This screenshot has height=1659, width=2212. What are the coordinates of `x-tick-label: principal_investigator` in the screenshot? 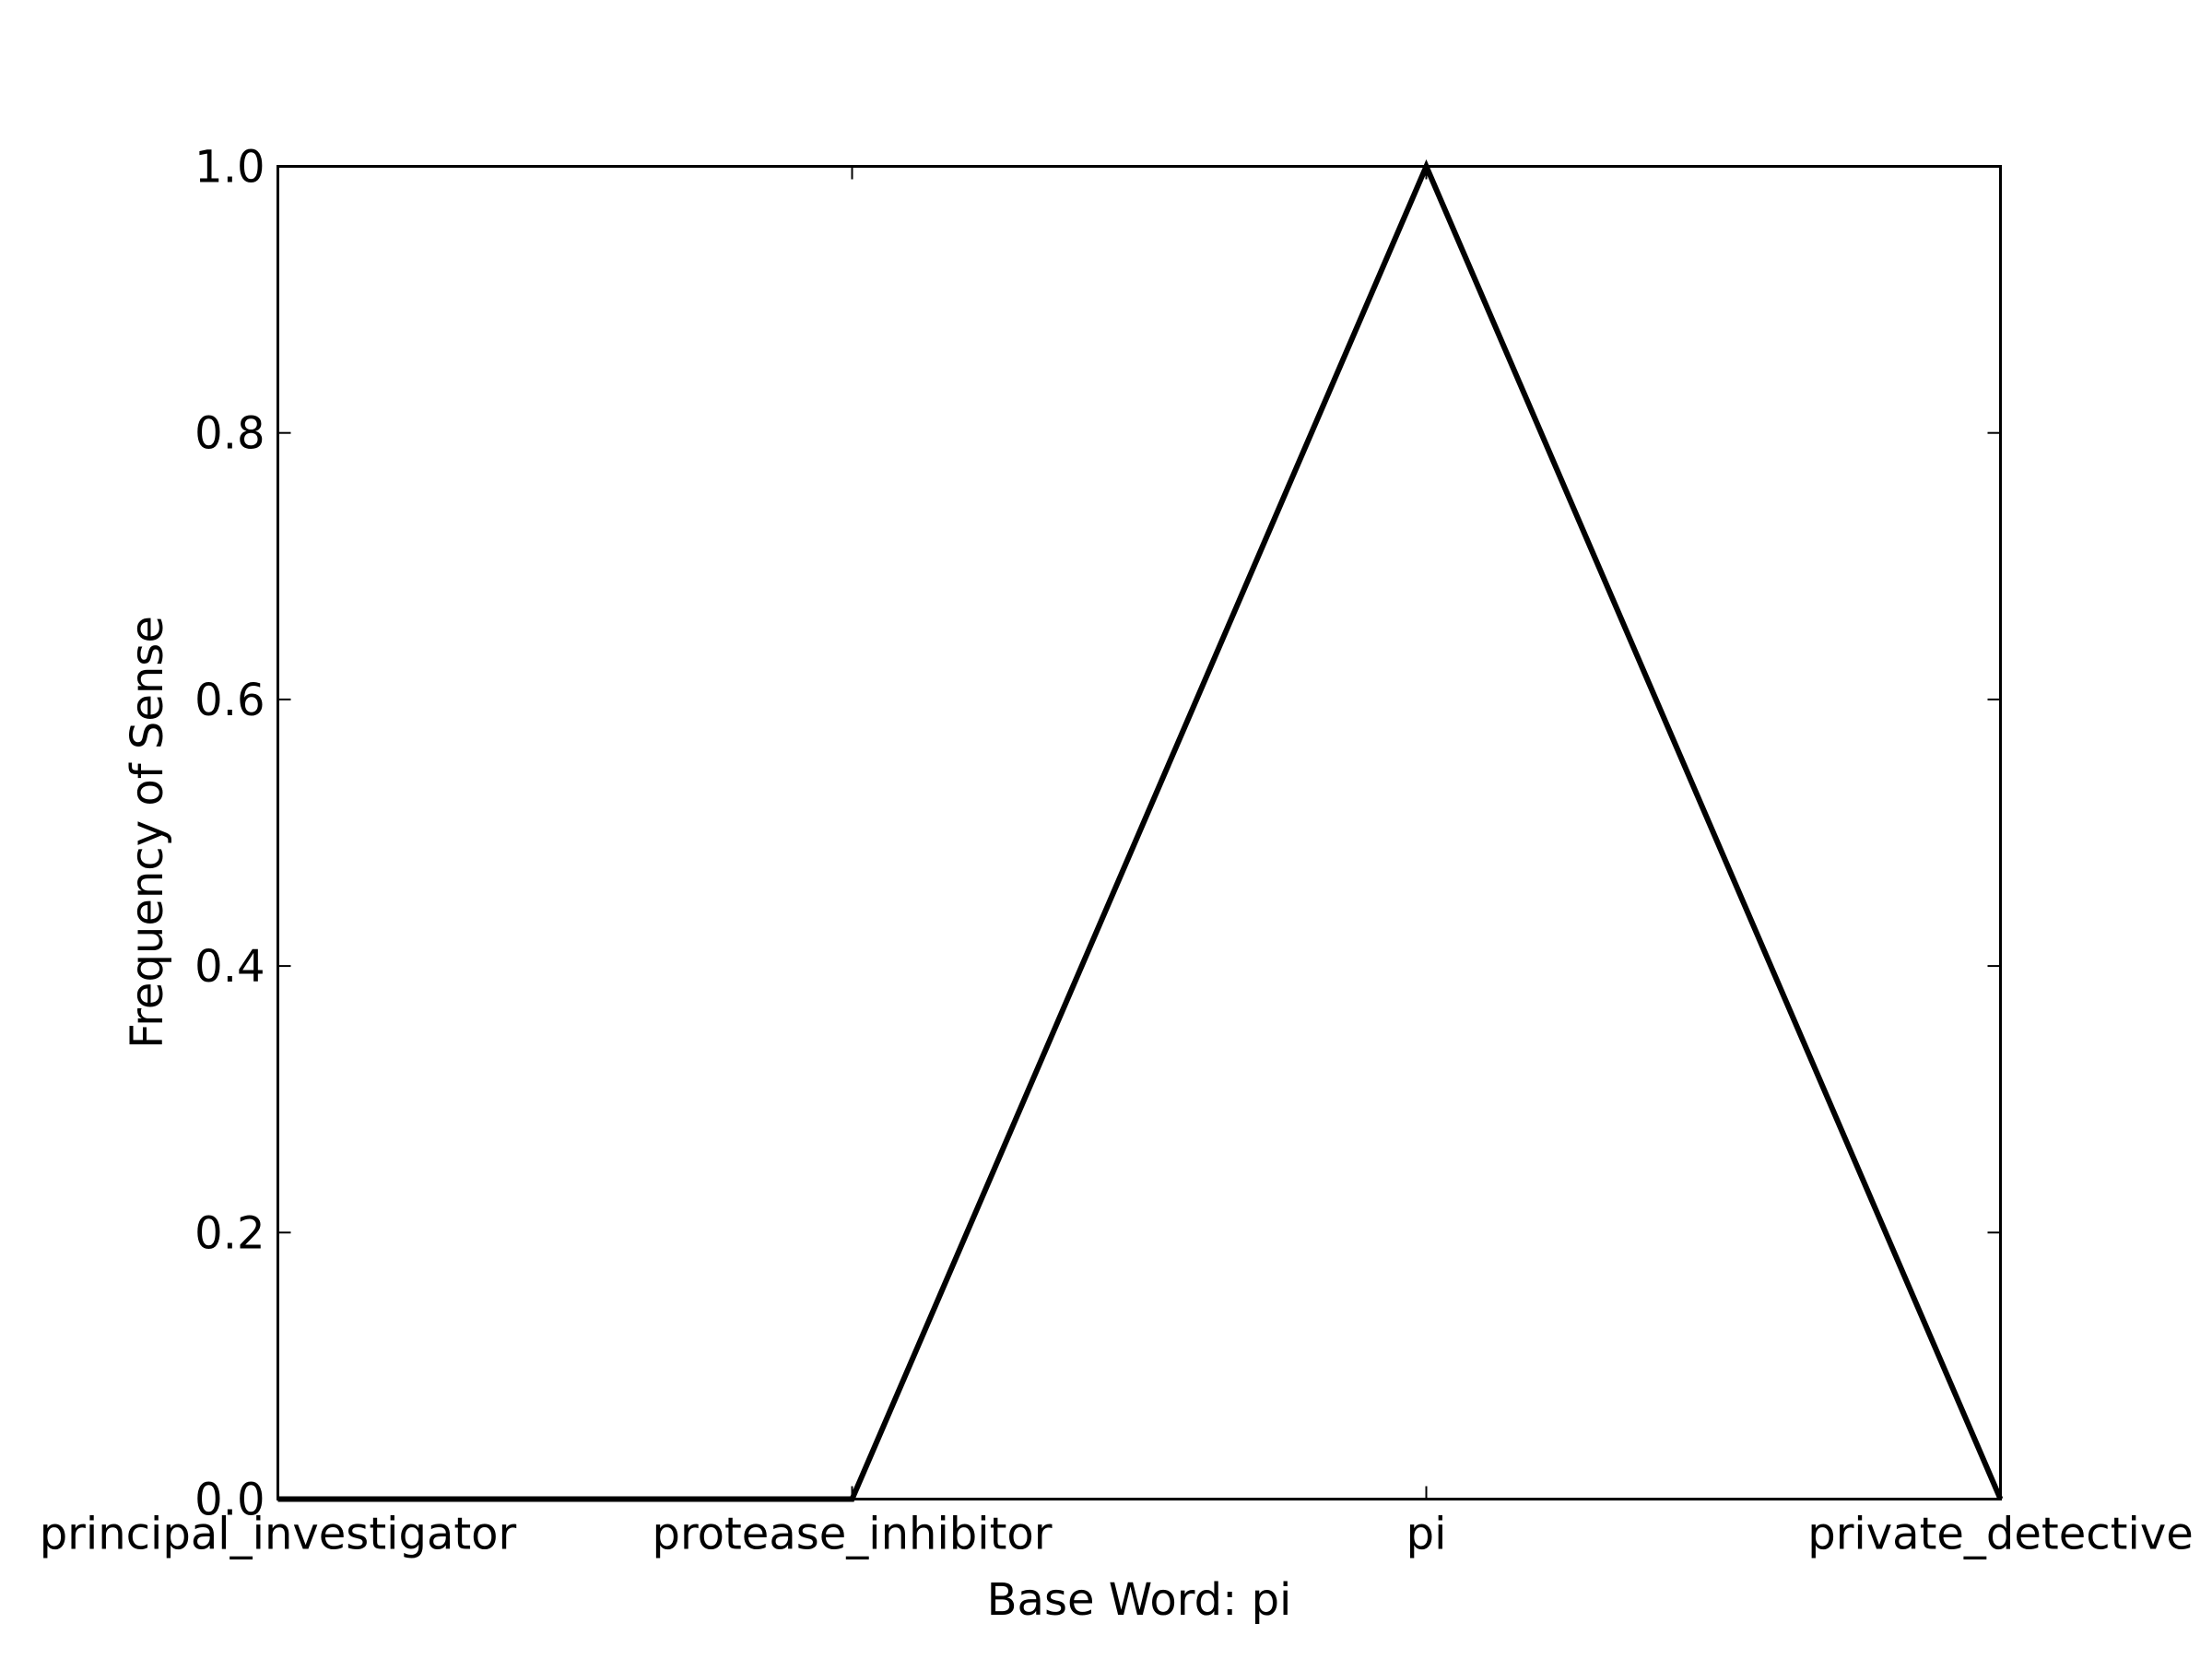 It's located at (278, 1534).